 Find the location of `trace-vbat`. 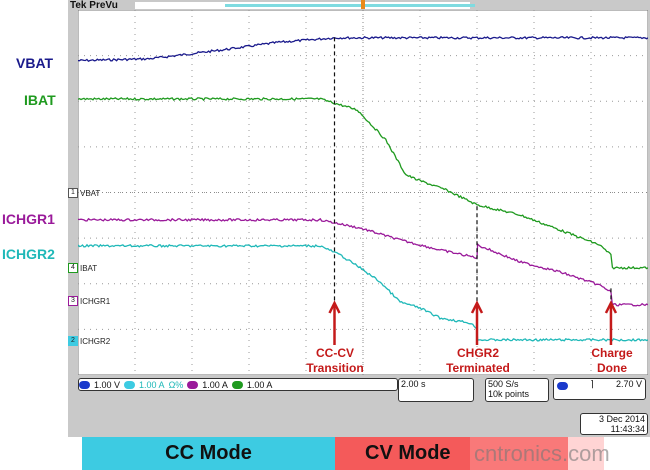

trace-vbat is located at coordinates (363, 48).